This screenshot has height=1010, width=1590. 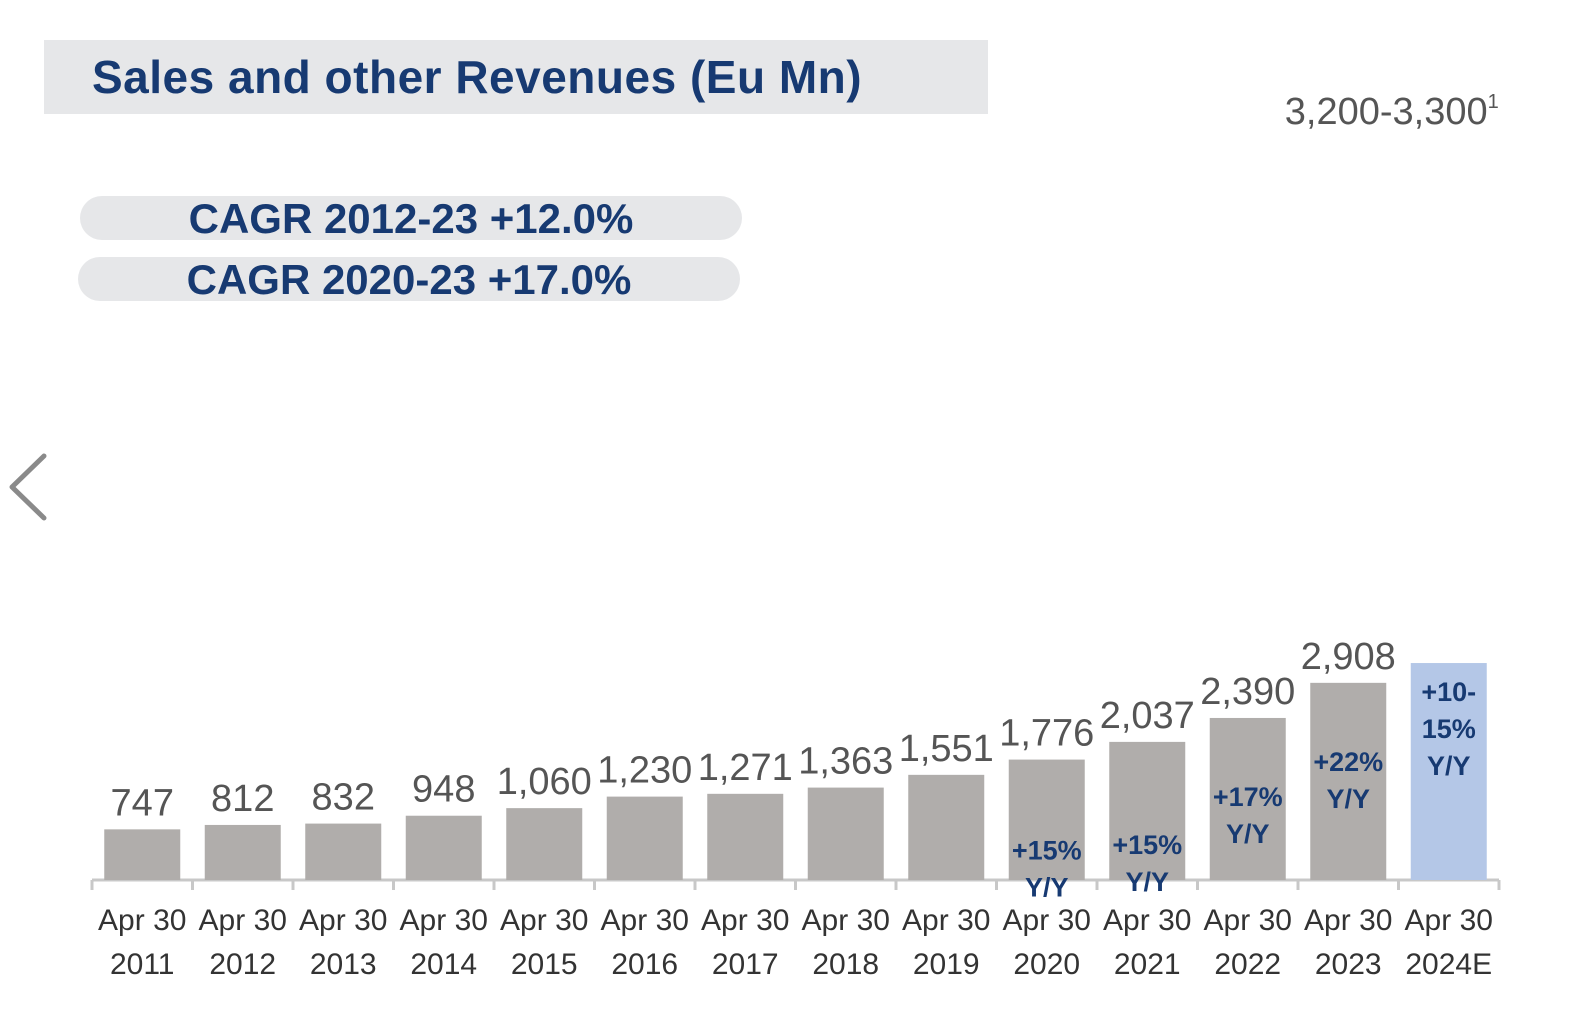 I want to click on chevron-left-icon, so click(x=28, y=487).